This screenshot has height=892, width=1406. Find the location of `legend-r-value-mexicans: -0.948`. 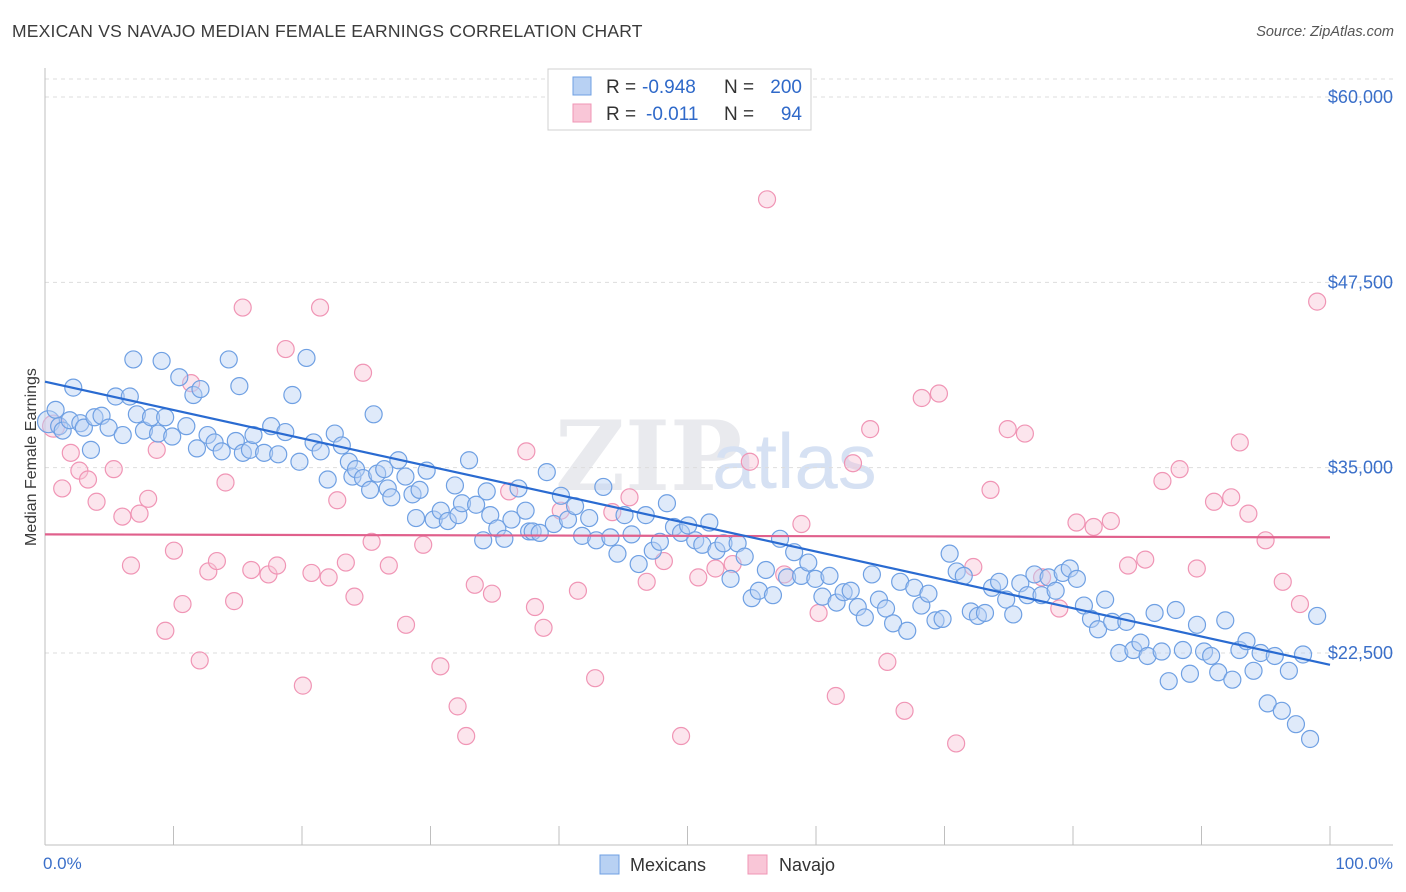

legend-r-value-mexicans: -0.948 is located at coordinates (669, 87).